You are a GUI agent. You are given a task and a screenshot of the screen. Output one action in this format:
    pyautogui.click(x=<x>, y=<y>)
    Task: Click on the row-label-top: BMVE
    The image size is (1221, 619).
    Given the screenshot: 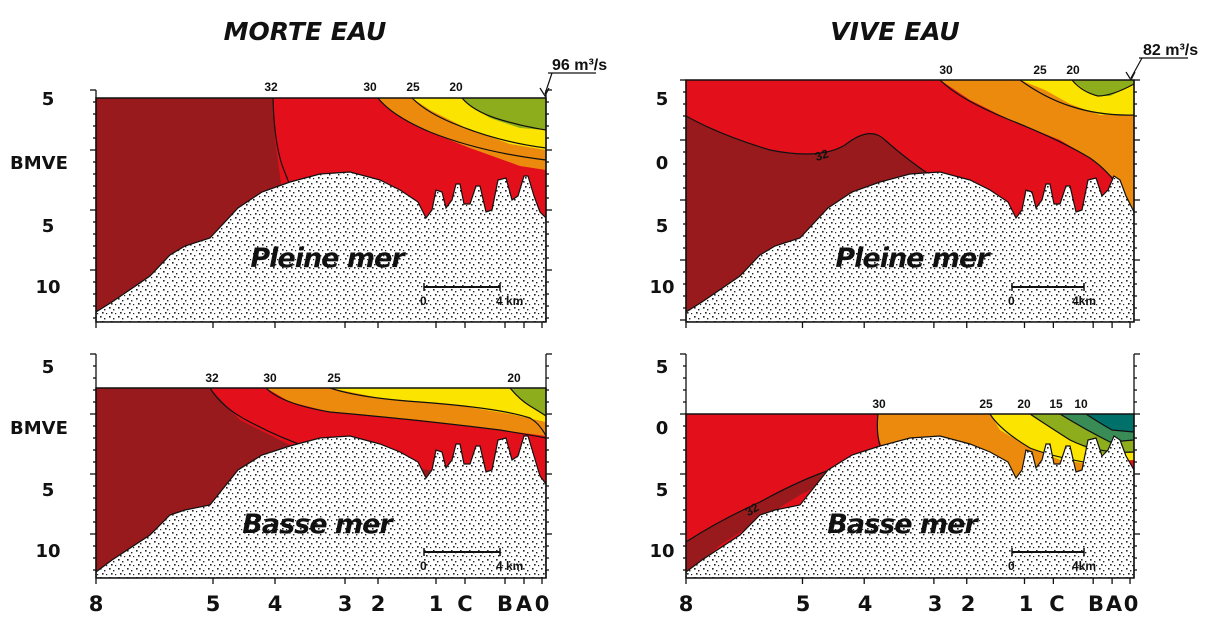 What is the action you would take?
    pyautogui.click(x=39, y=163)
    